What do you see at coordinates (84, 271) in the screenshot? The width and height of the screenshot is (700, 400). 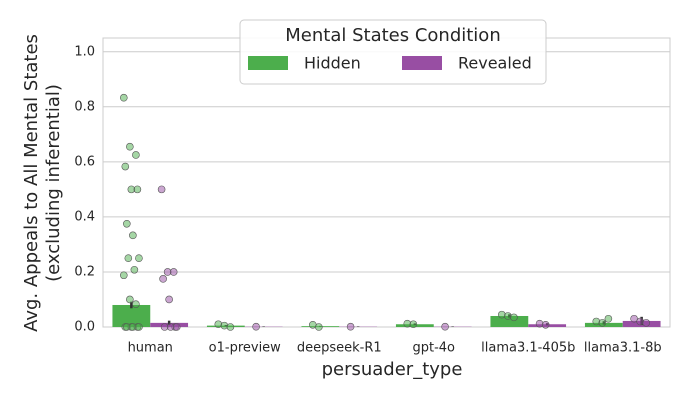 I see `y-tick-label: 0.2` at bounding box center [84, 271].